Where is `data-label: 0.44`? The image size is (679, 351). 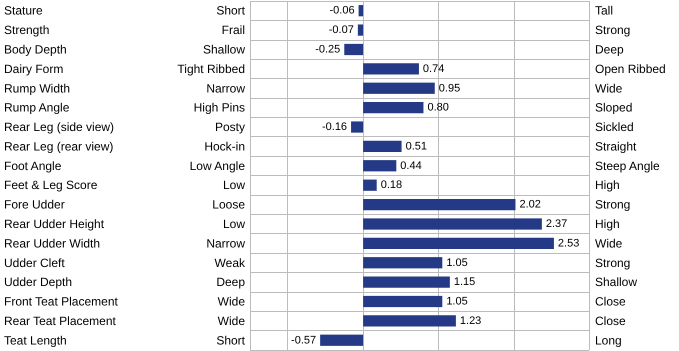 data-label: 0.44 is located at coordinates (411, 166).